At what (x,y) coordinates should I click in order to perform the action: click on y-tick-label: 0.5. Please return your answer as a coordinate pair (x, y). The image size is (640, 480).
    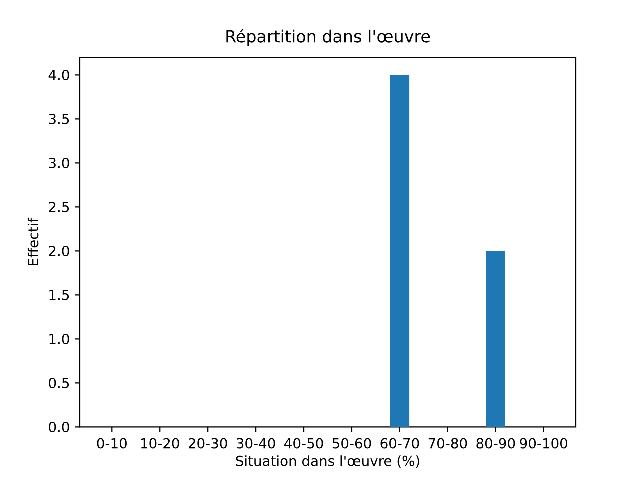
    Looking at the image, I should click on (59, 383).